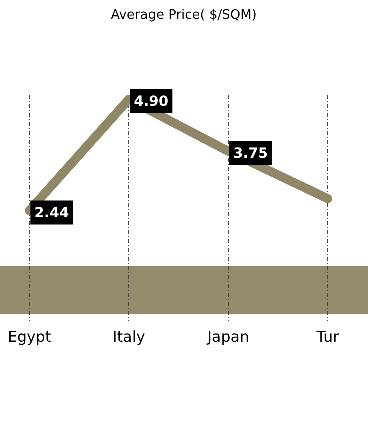  I want to click on data-label: 4.90, so click(151, 102).